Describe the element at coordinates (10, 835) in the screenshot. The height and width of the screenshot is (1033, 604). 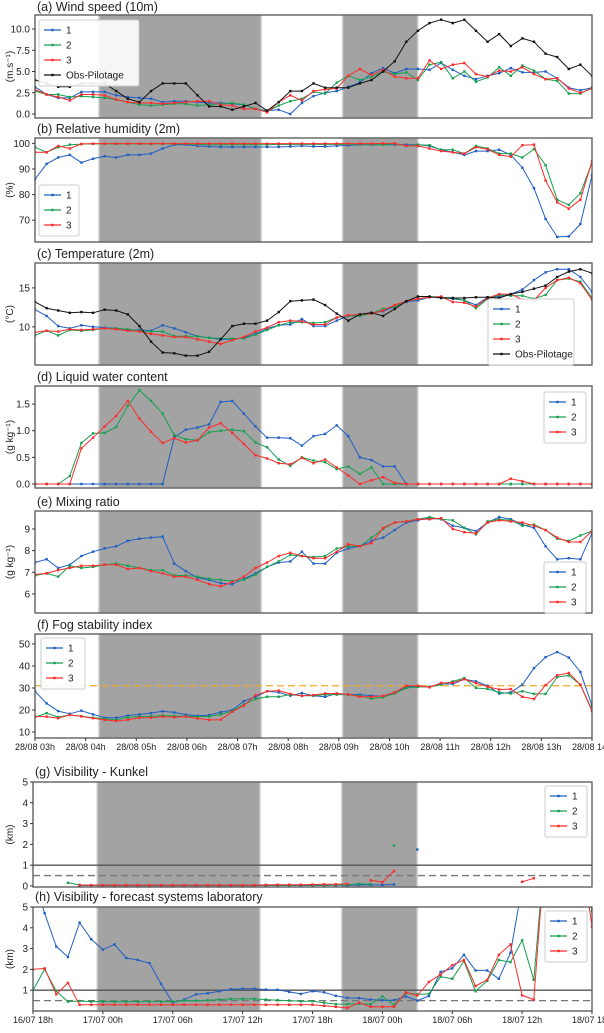
I see `y-axis-label: (km)` at that location.